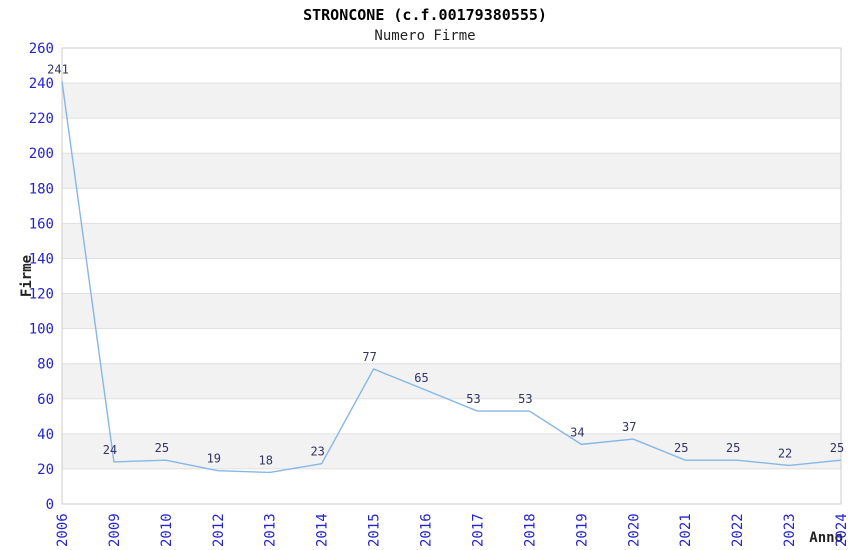 This screenshot has height=550, width=850. What do you see at coordinates (41, 84) in the screenshot?
I see `y-tick-label: 240` at bounding box center [41, 84].